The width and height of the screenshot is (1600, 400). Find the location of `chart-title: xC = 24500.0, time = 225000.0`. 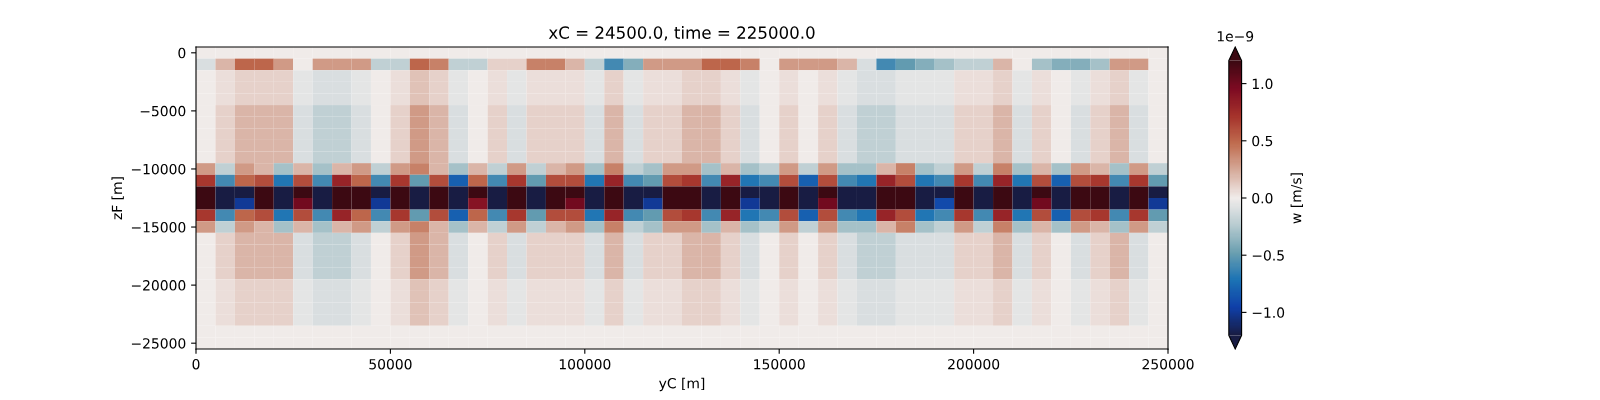

chart-title: xC = 24500.0, time = 225000.0 is located at coordinates (681, 33).